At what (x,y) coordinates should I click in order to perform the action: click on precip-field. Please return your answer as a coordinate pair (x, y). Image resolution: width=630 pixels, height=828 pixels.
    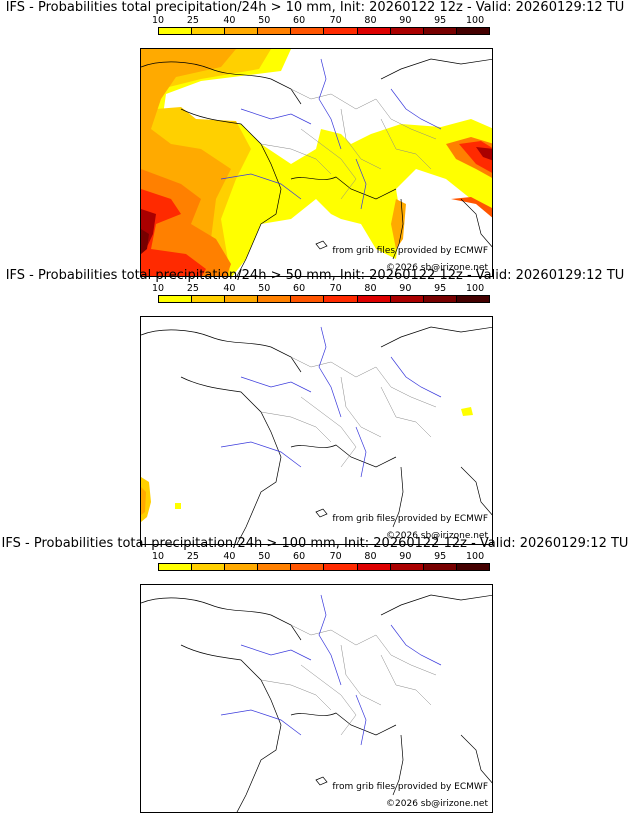
    Looking at the image, I should click on (307, 464).